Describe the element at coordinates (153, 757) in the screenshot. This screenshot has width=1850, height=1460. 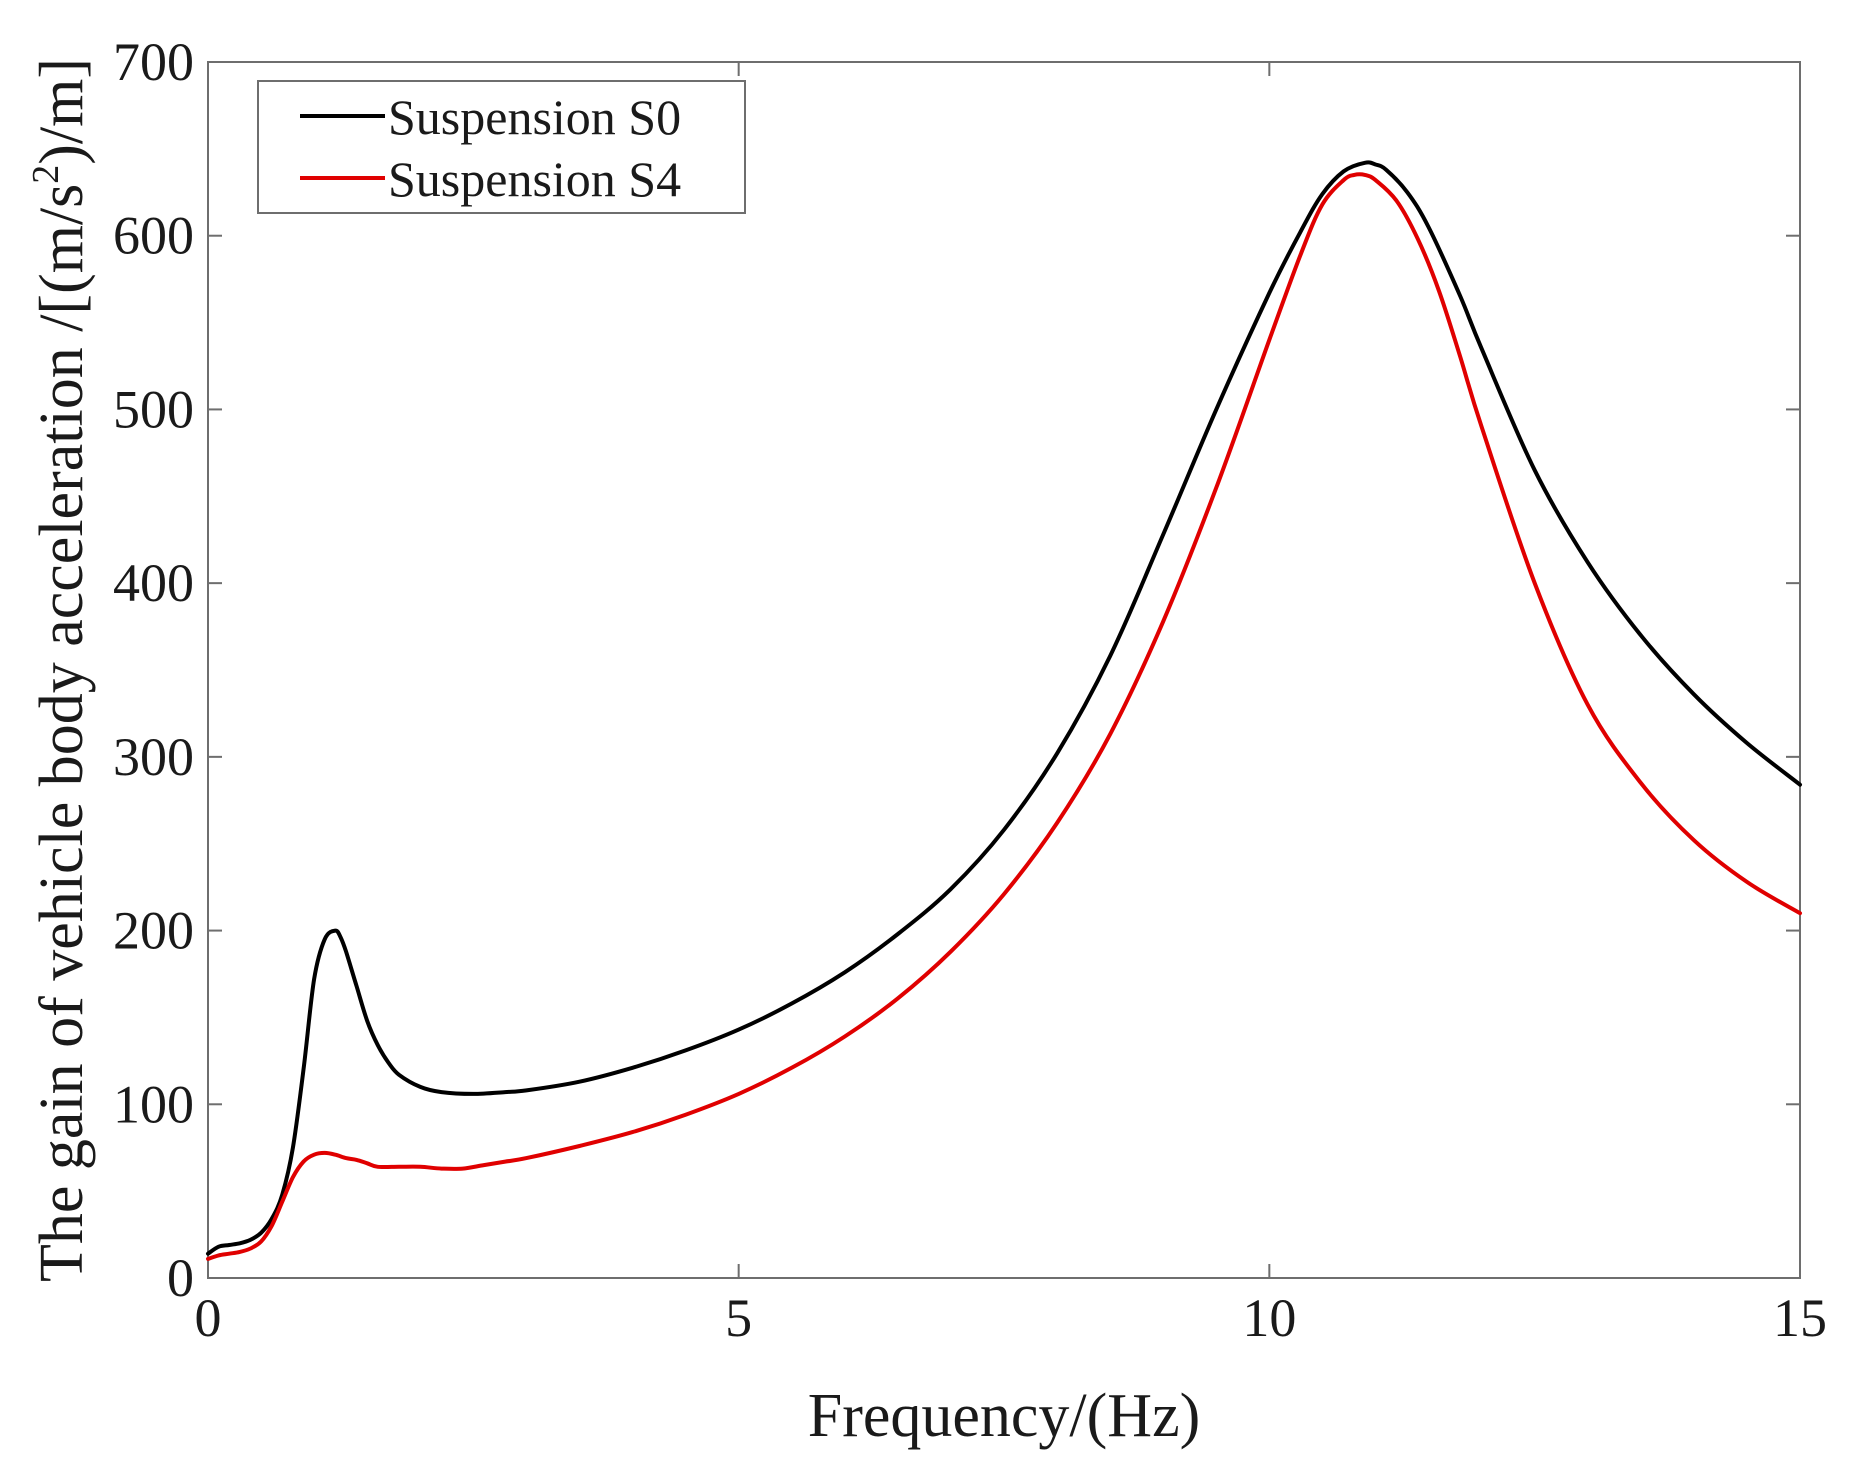
I see `y-tick-label: 300` at that location.